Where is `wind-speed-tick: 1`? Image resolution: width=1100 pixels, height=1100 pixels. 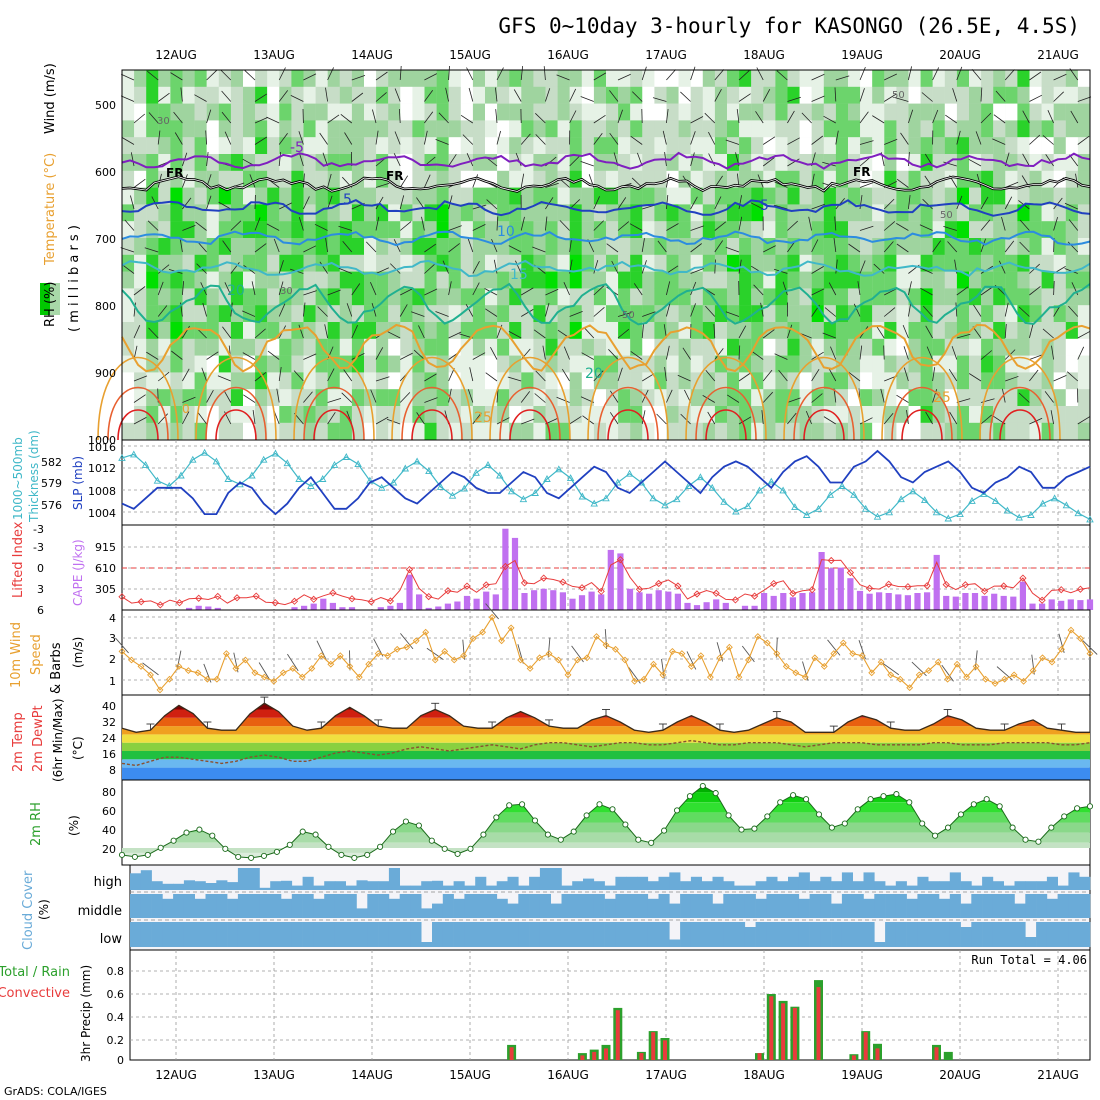 wind-speed-tick: 1 is located at coordinates (112, 681).